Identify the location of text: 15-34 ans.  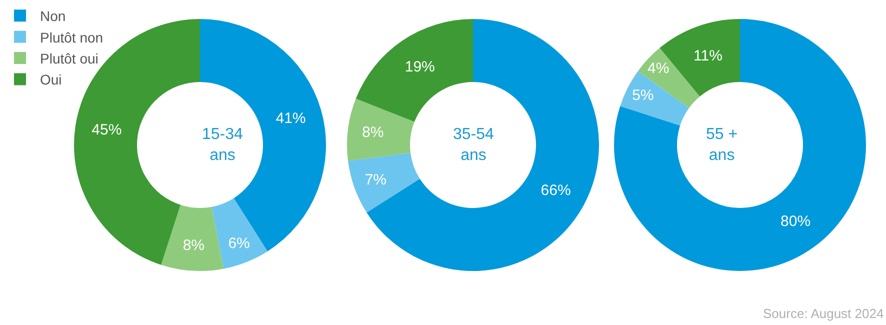
(223, 145).